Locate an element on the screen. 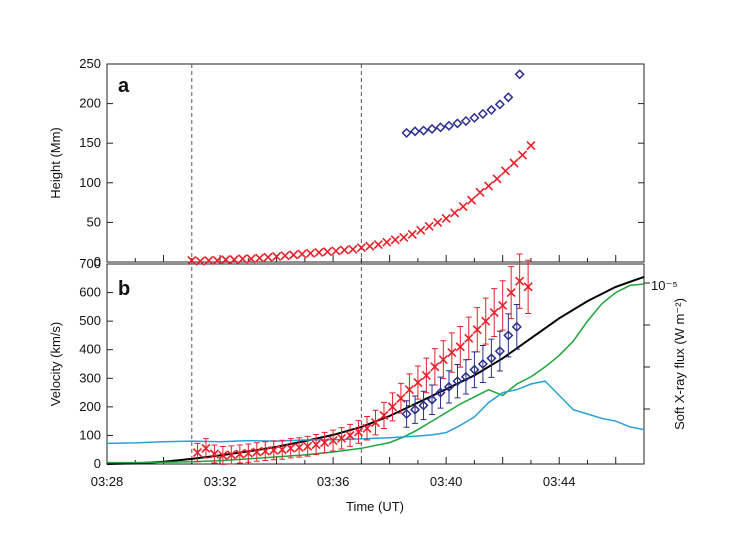  panel-b-ytick-label-4: 400 is located at coordinates (90, 349).